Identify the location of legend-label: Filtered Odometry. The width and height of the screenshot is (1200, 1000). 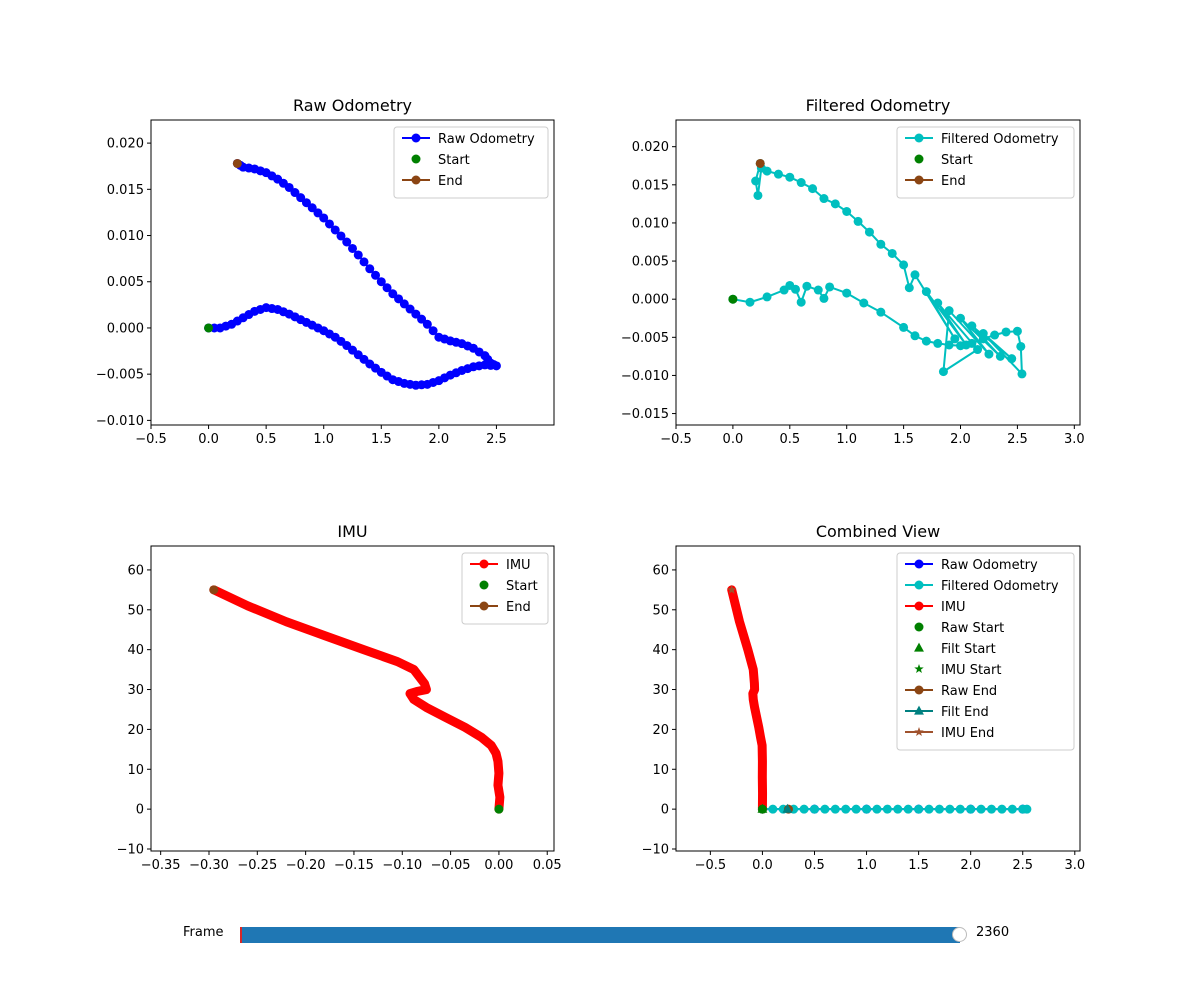
(1000, 139).